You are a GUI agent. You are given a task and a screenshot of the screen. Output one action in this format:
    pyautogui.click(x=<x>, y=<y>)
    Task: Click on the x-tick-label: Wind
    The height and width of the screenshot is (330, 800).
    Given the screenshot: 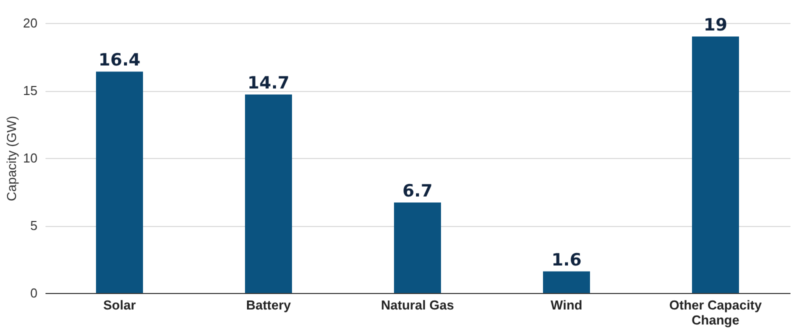 What is the action you would take?
    pyautogui.click(x=566, y=305)
    